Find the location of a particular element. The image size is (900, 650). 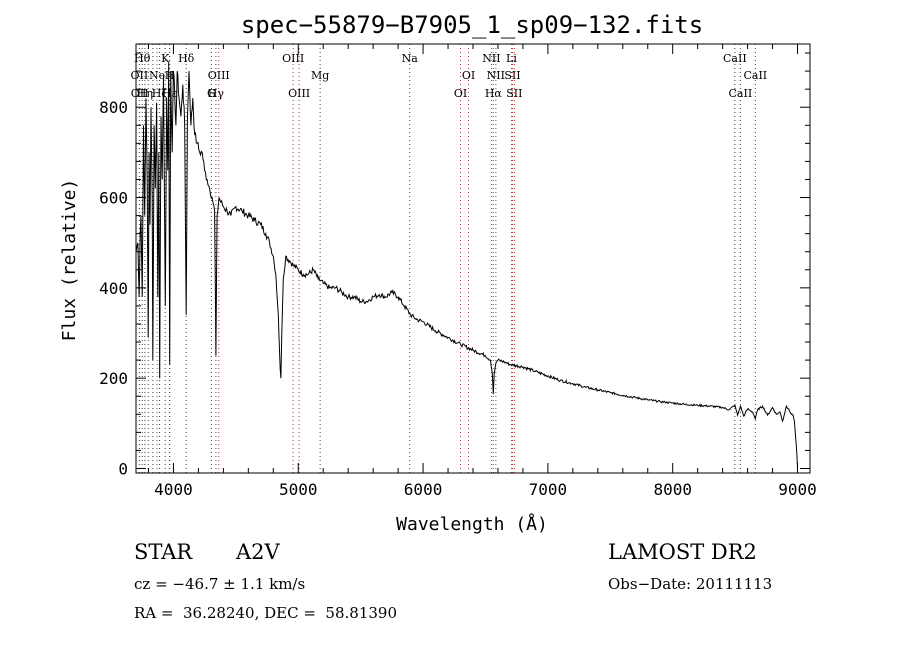

line-marker-label: G is located at coordinates (211, 93).